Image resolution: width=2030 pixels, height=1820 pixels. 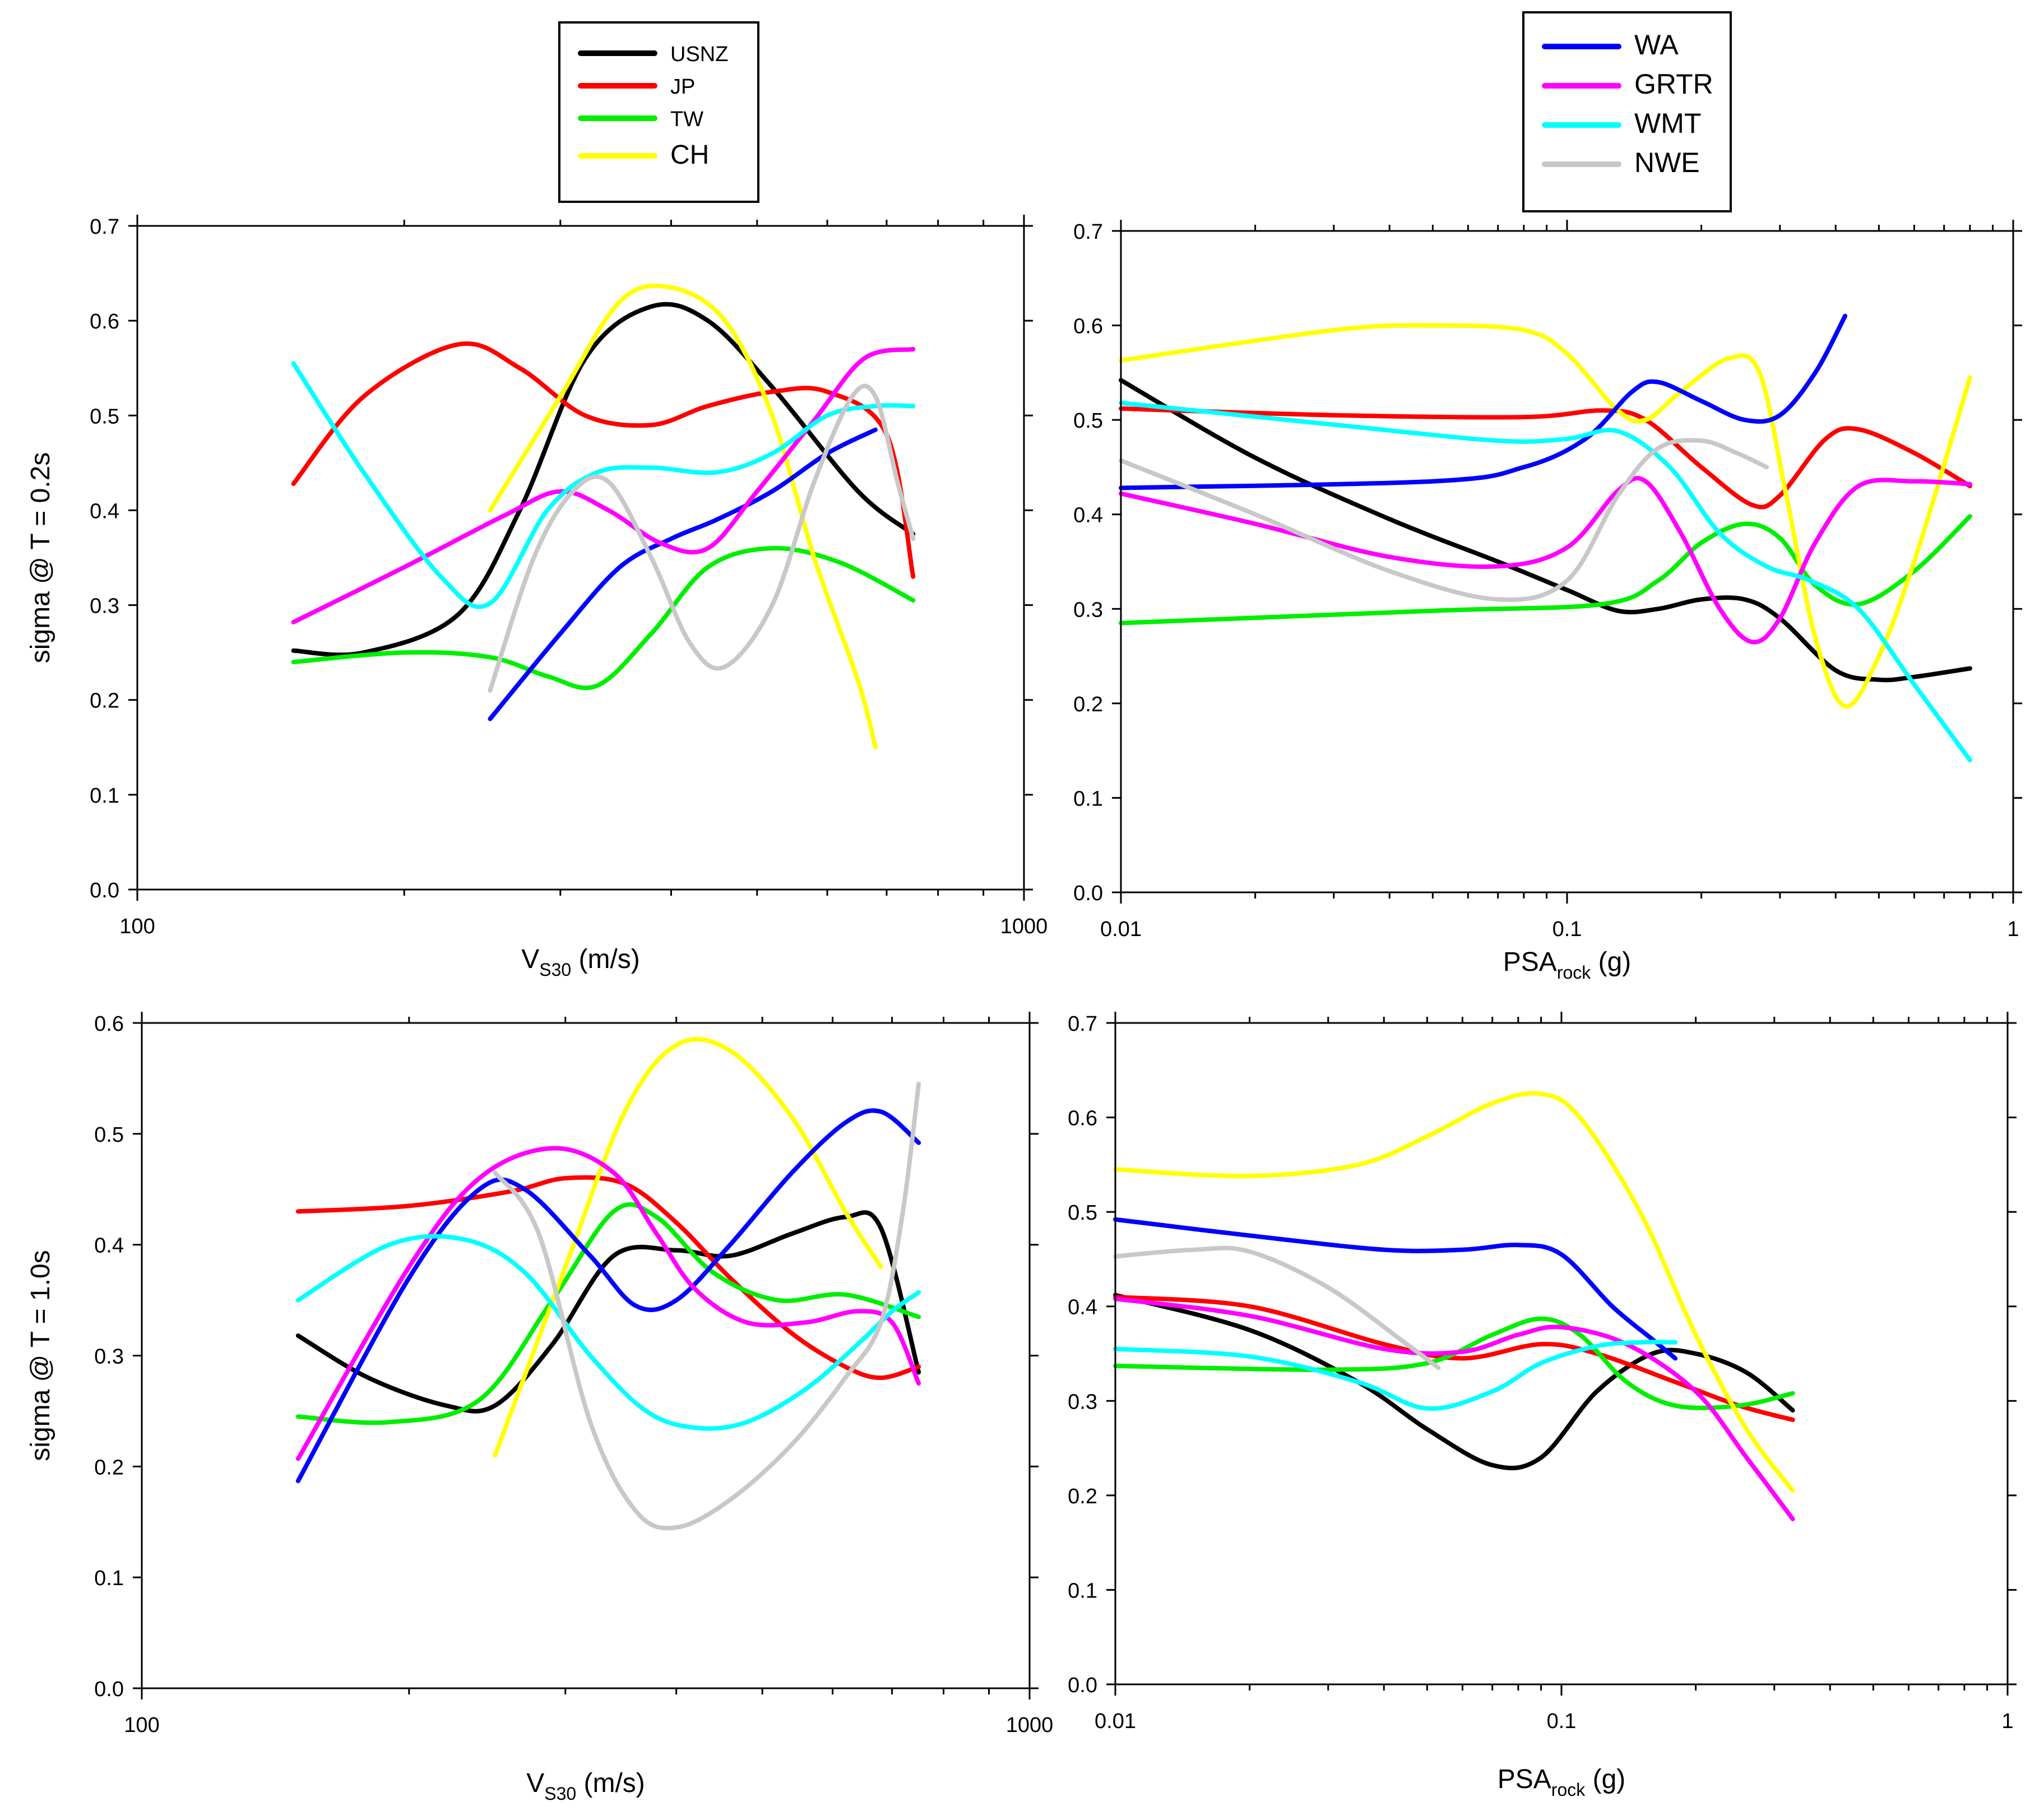 What do you see at coordinates (142, 1725) in the screenshot?
I see `x-tick-label: 100` at bounding box center [142, 1725].